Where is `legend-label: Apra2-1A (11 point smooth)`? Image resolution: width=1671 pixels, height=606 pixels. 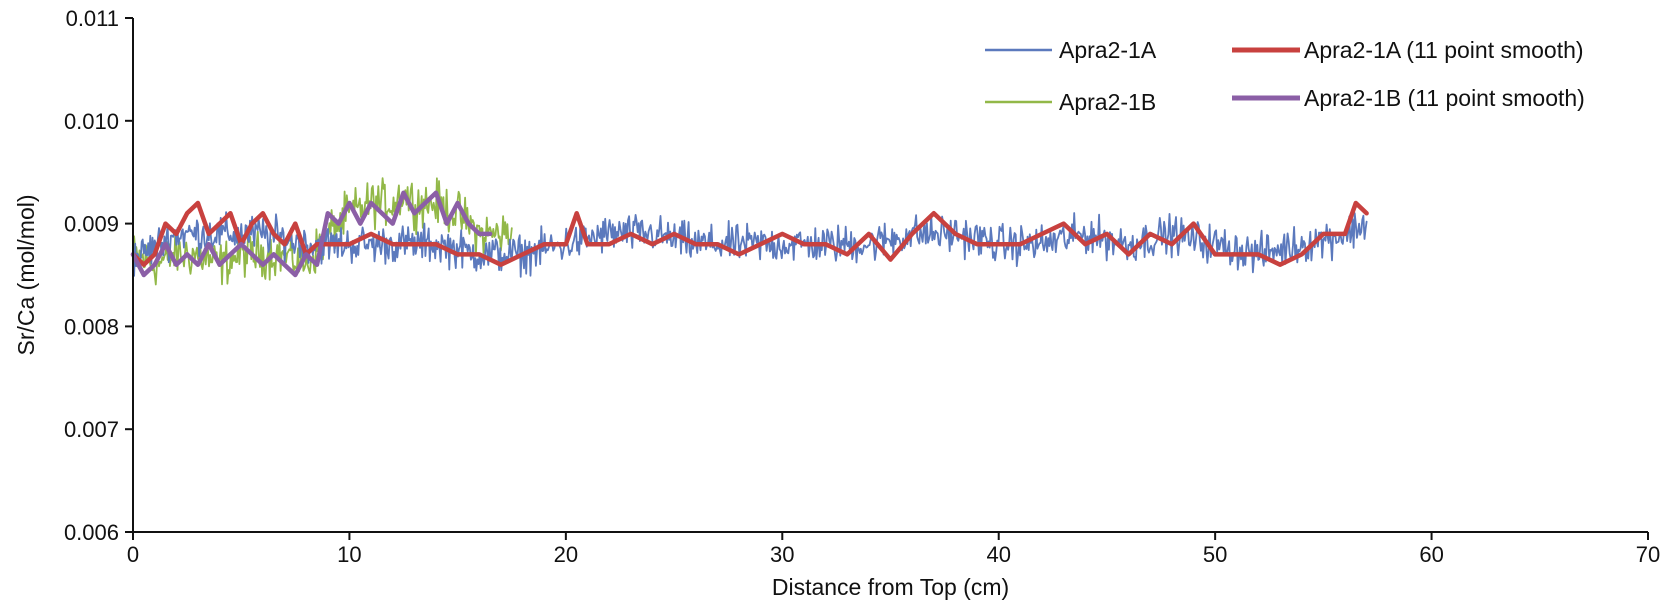
legend-label: Apra2-1A (11 point smooth) is located at coordinates (1444, 50).